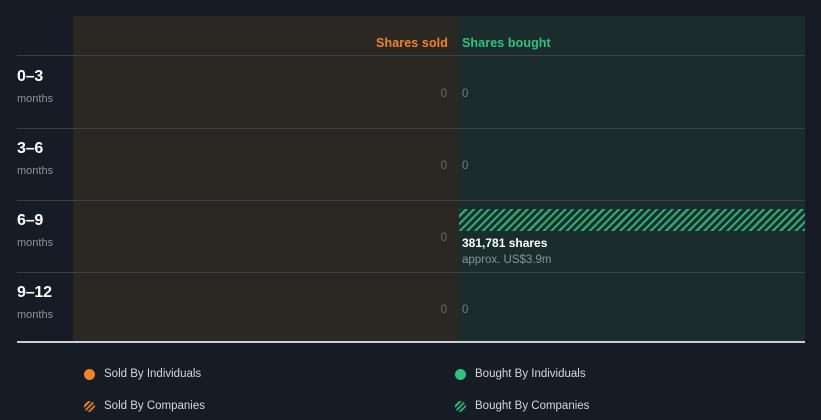 The image size is (821, 420). I want to click on legend-label: Sold By Individuals, so click(153, 374).